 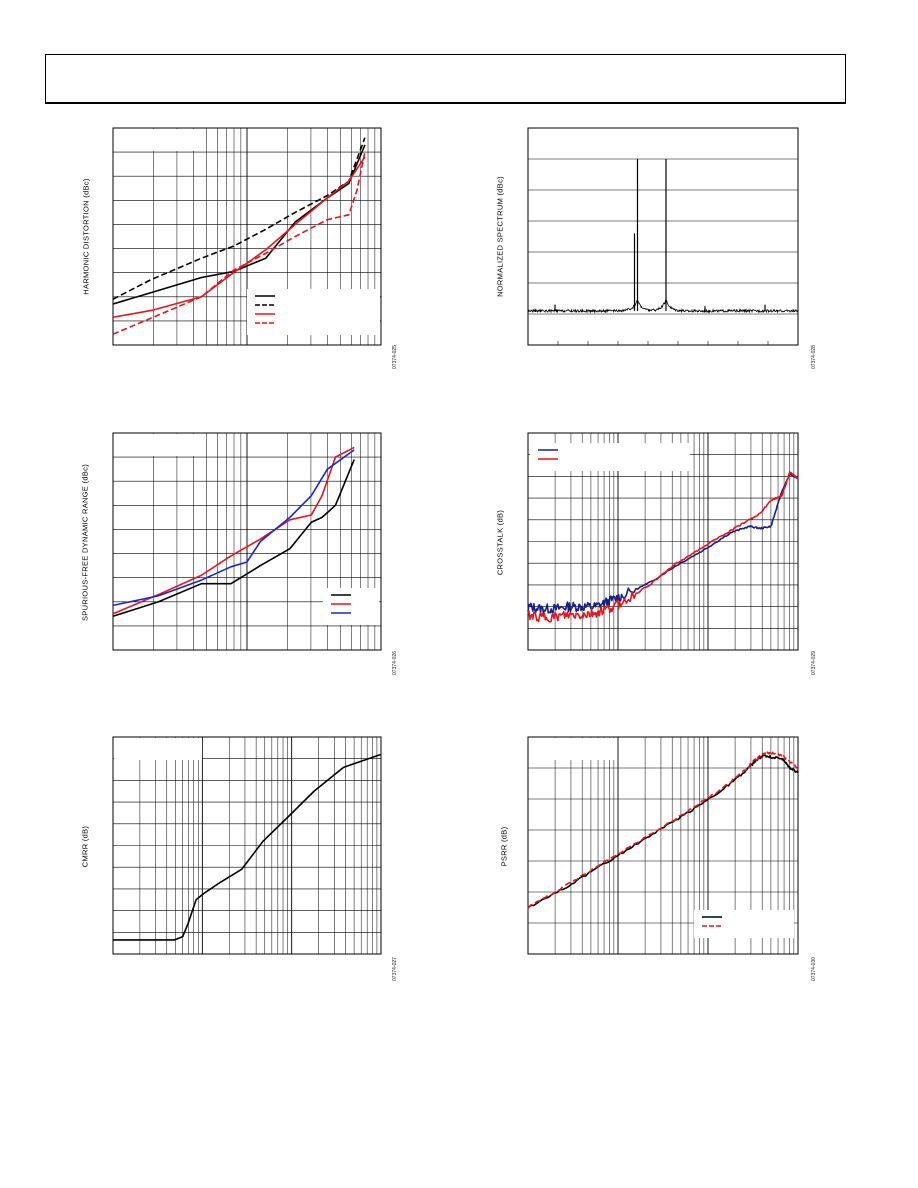 What do you see at coordinates (814, 663) in the screenshot?
I see `chart4-fignum: 07374-029` at bounding box center [814, 663].